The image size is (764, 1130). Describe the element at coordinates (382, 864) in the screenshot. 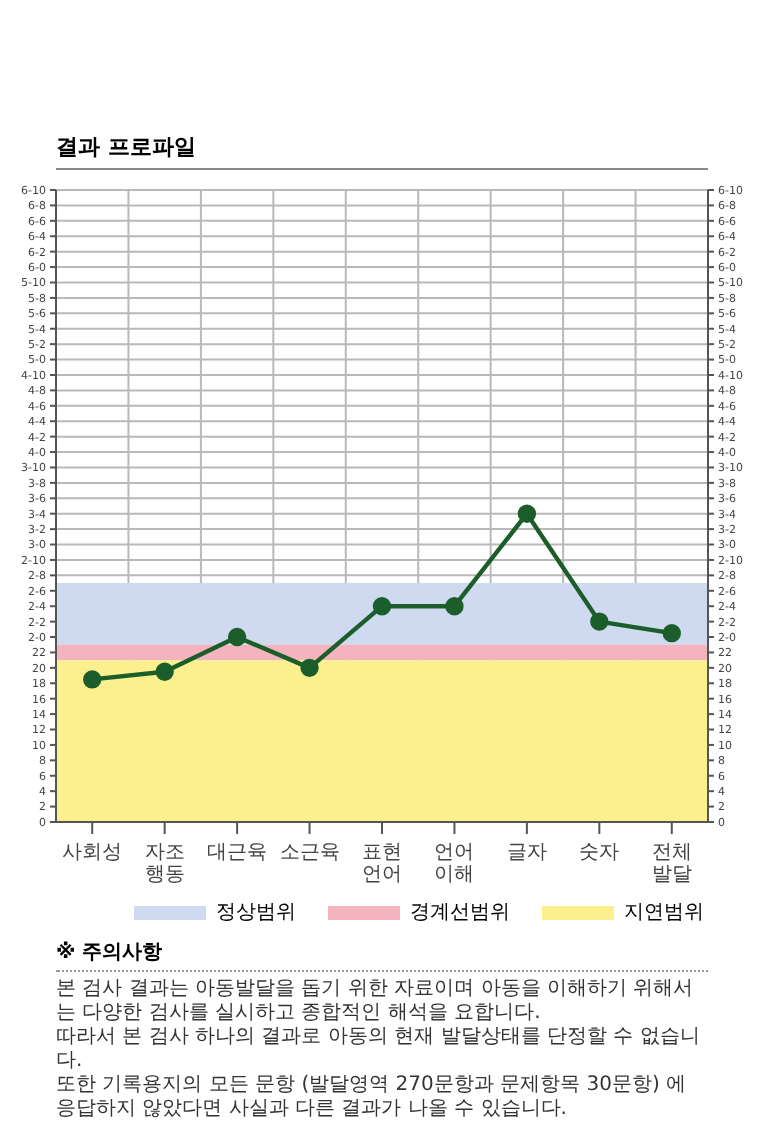

I see `x-tick-label: 표현언어` at that location.